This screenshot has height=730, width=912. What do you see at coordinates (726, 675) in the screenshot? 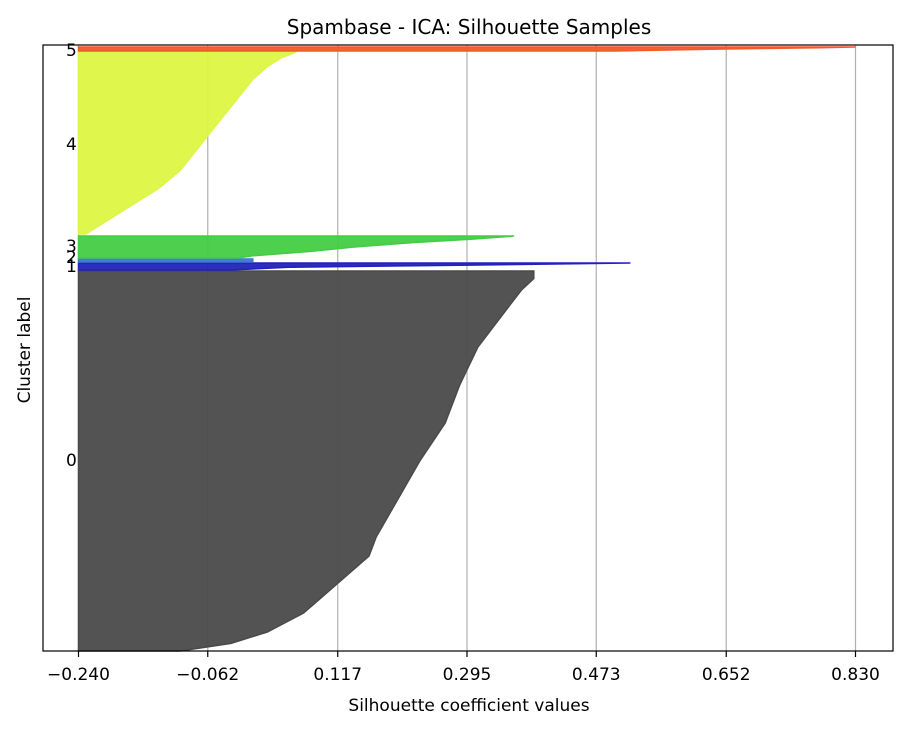
I see `x-tick-label-5: 0.652` at bounding box center [726, 675].